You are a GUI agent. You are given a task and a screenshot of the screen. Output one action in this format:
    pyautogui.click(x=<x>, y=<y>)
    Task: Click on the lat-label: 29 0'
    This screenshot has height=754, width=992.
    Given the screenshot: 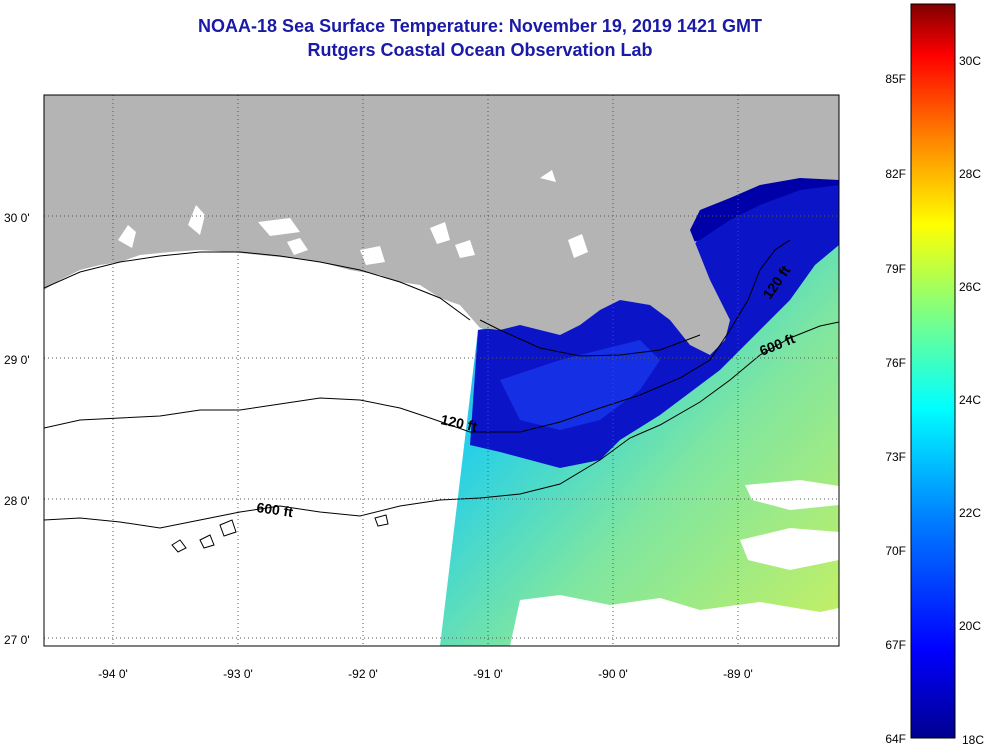 What is the action you would take?
    pyautogui.click(x=17, y=360)
    